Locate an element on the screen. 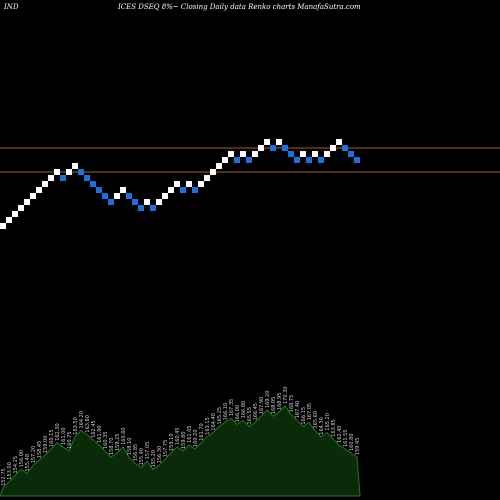 This screenshot has width=500, height=500. volume-label: 167.90 is located at coordinates (262, 406).